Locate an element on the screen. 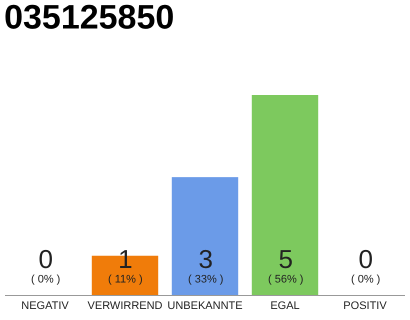 The image size is (410, 320). x-tick-label: VERWIRREND is located at coordinates (125, 306).